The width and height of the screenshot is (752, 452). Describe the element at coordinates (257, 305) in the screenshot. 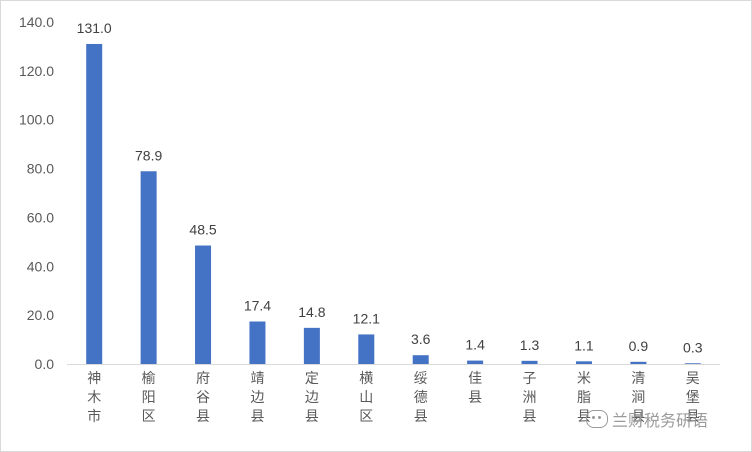

I see `data-label: 17.4` at that location.